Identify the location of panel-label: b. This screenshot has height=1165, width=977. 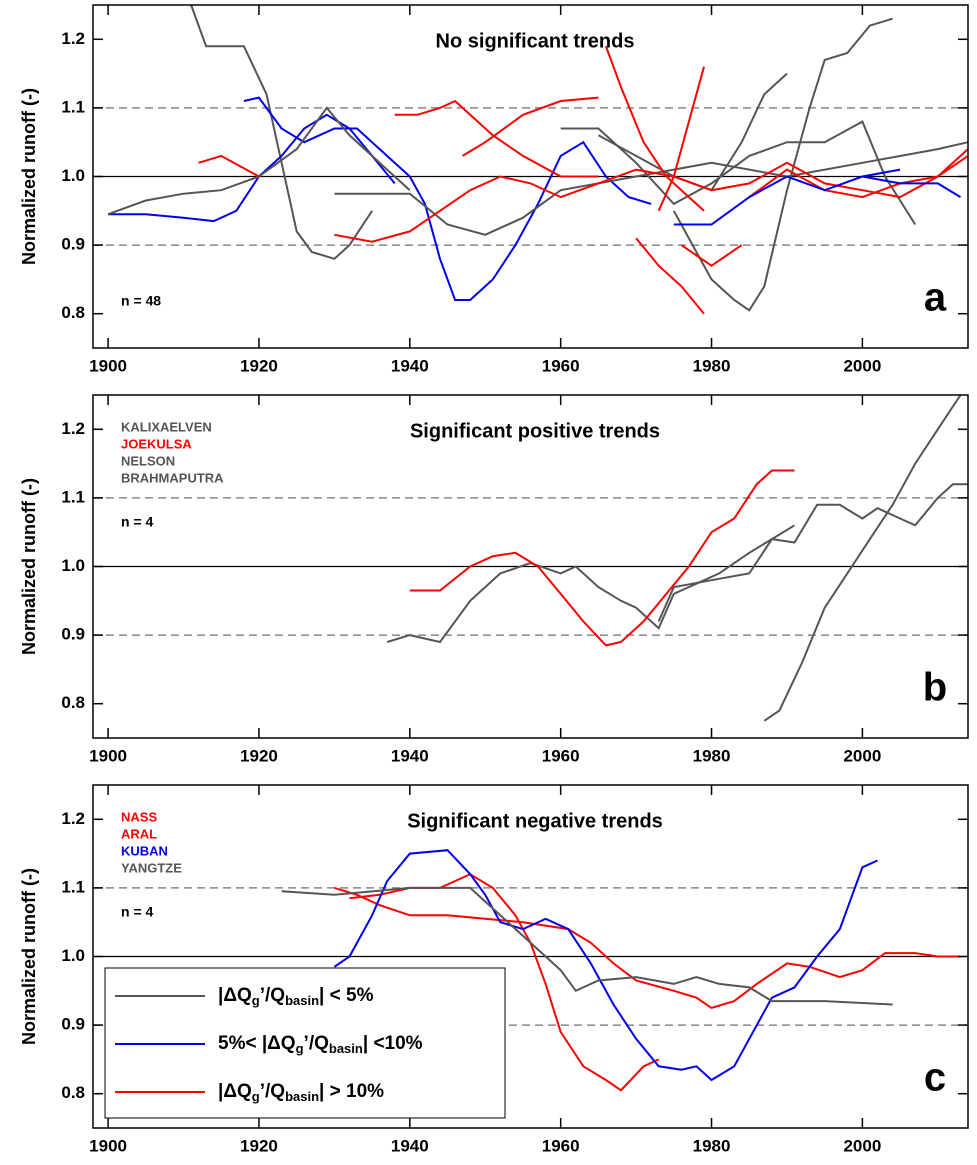
(935, 688).